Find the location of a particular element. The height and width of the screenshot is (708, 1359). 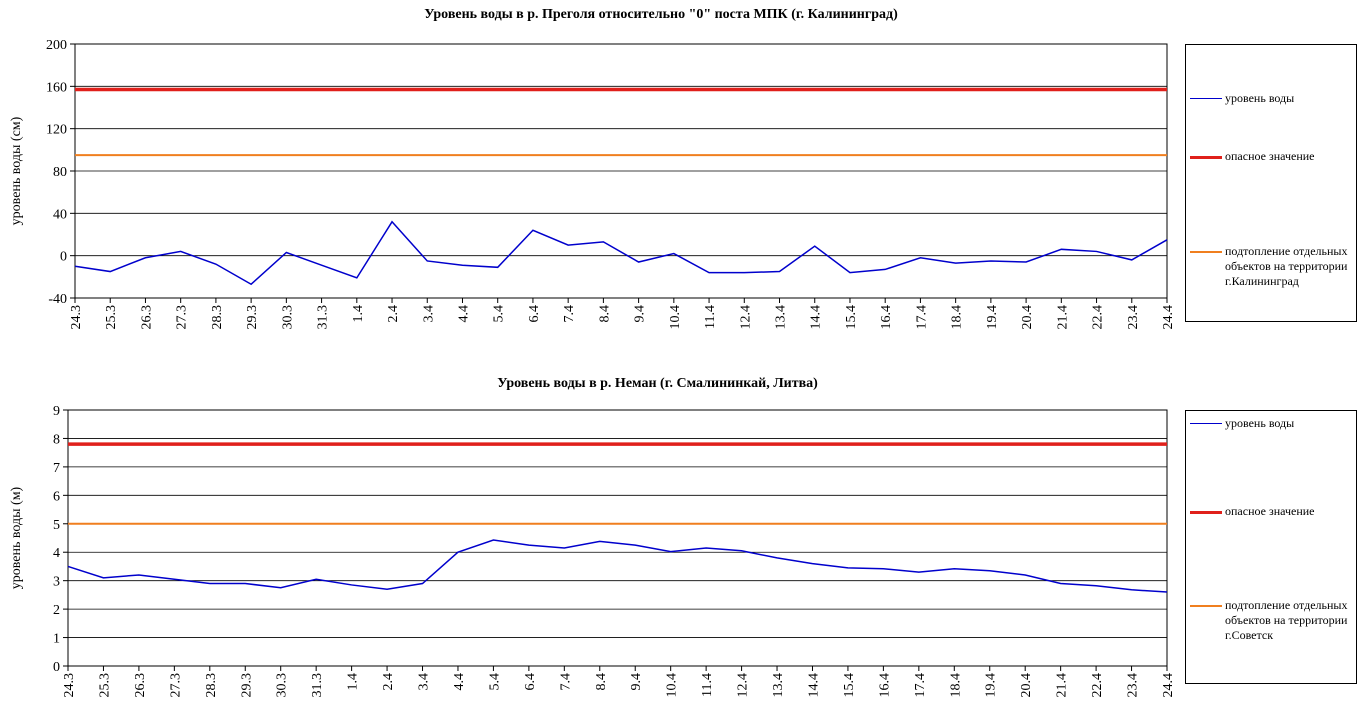

y-axis-label: уровень воды (м) is located at coordinates (16, 537).